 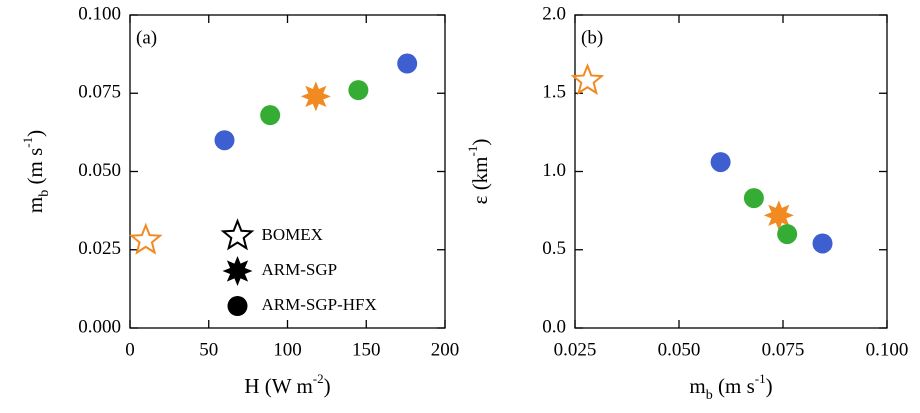 I want to click on x-tick-label: 0.050, so click(x=679, y=349).